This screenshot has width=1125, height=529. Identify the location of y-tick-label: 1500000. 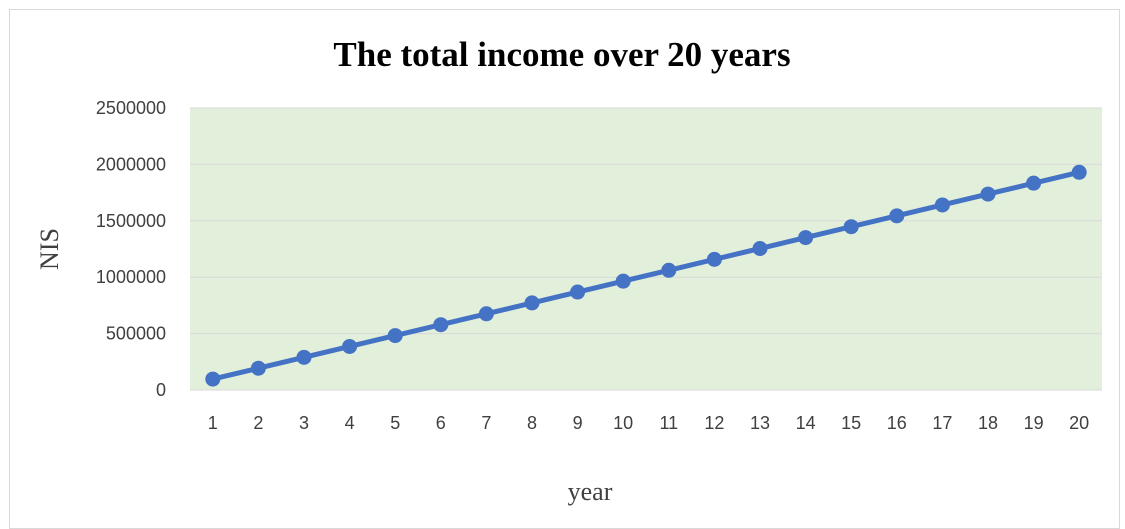
(131, 221).